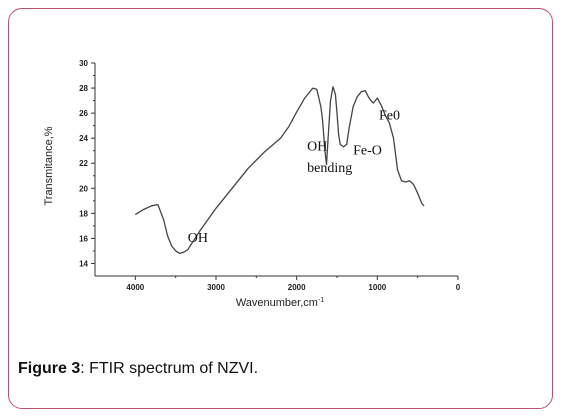  What do you see at coordinates (216, 287) in the screenshot?
I see `x-tick-label: 3000` at bounding box center [216, 287].